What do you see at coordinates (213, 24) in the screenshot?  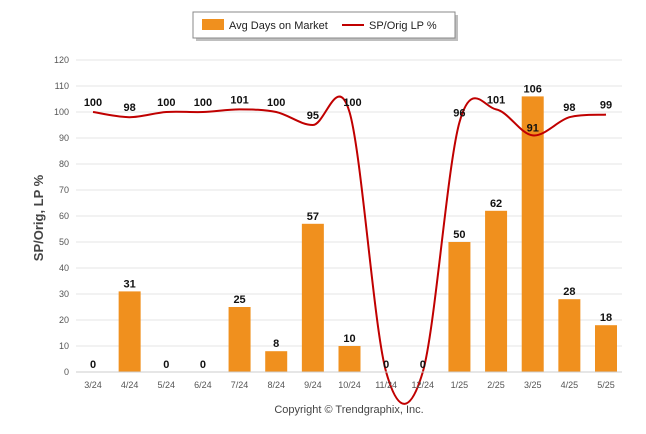 I see `legend-bar-swatch` at bounding box center [213, 24].